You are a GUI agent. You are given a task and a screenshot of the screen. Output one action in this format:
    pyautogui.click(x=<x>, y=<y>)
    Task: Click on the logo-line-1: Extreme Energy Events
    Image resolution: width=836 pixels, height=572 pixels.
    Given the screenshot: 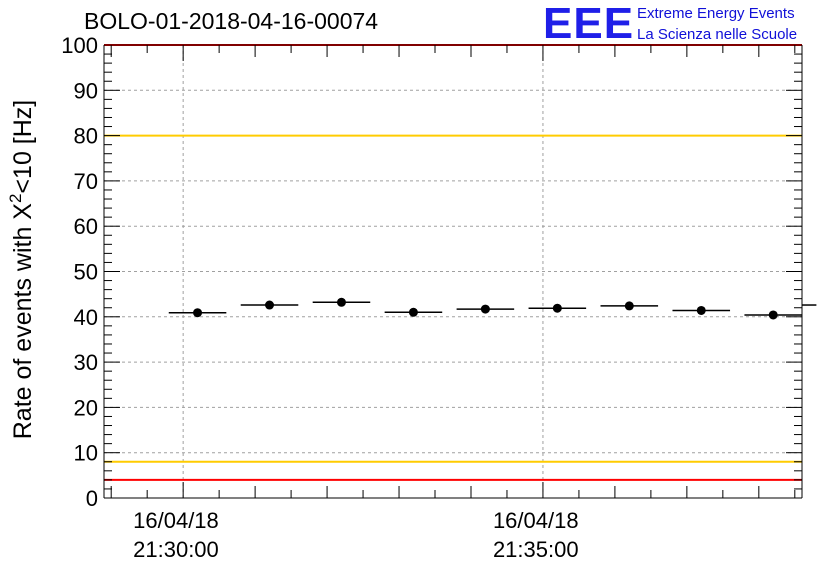 What is the action you would take?
    pyautogui.click(x=716, y=13)
    